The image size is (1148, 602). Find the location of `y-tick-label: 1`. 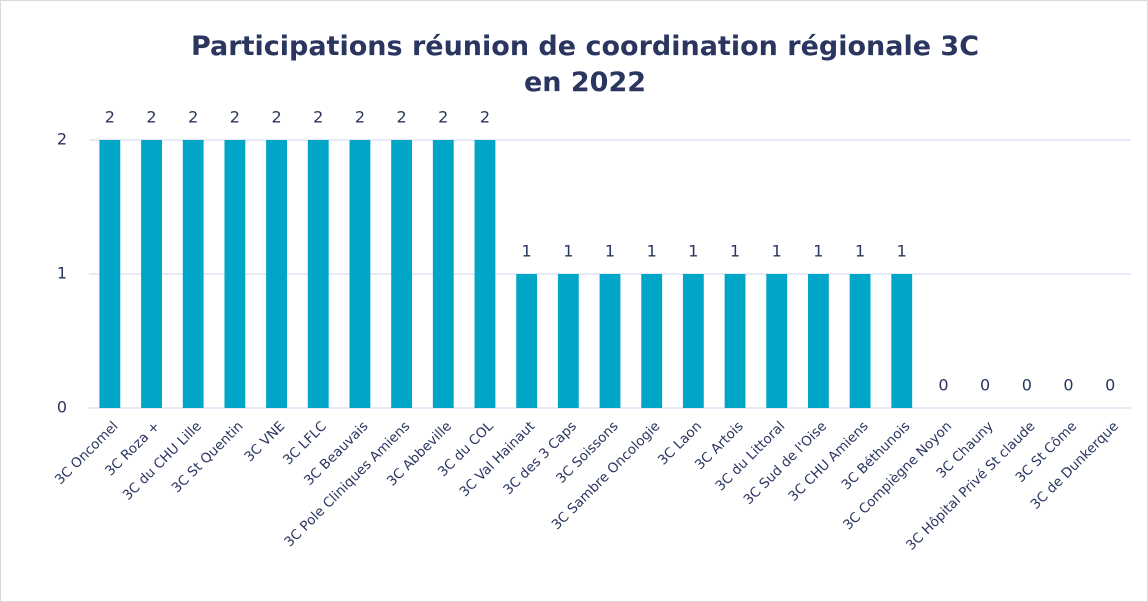

y-tick-label: 1 is located at coordinates (62, 273).